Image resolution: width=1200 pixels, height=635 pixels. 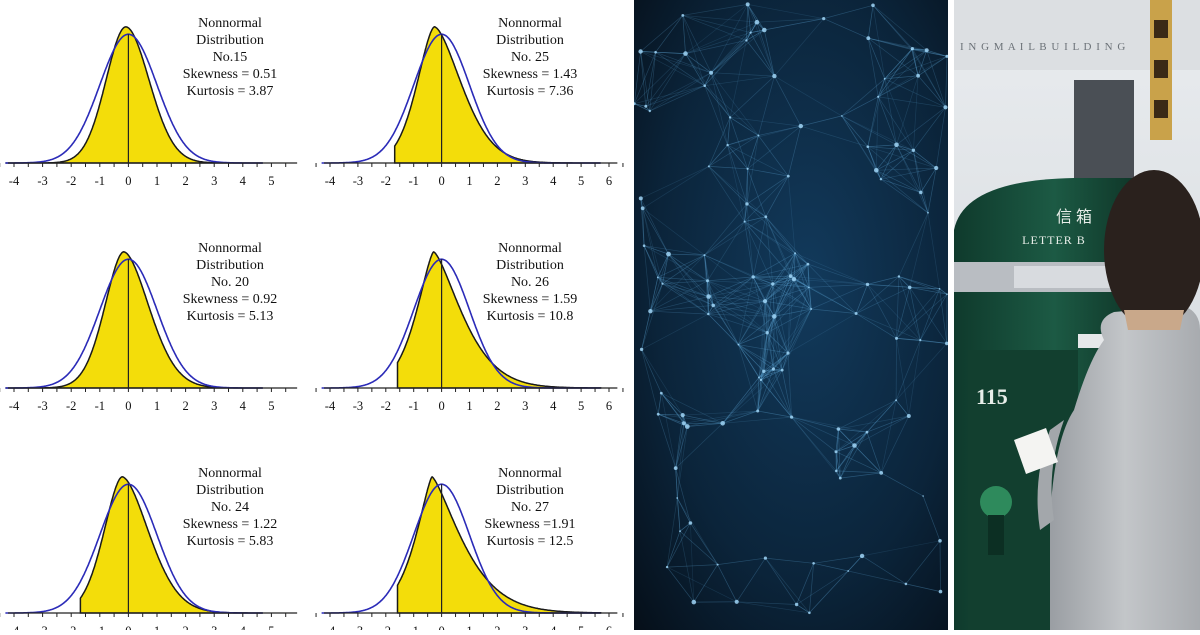 What do you see at coordinates (530, 316) in the screenshot?
I see `kurtosis-label: Kurtosis = 10.8` at bounding box center [530, 316].